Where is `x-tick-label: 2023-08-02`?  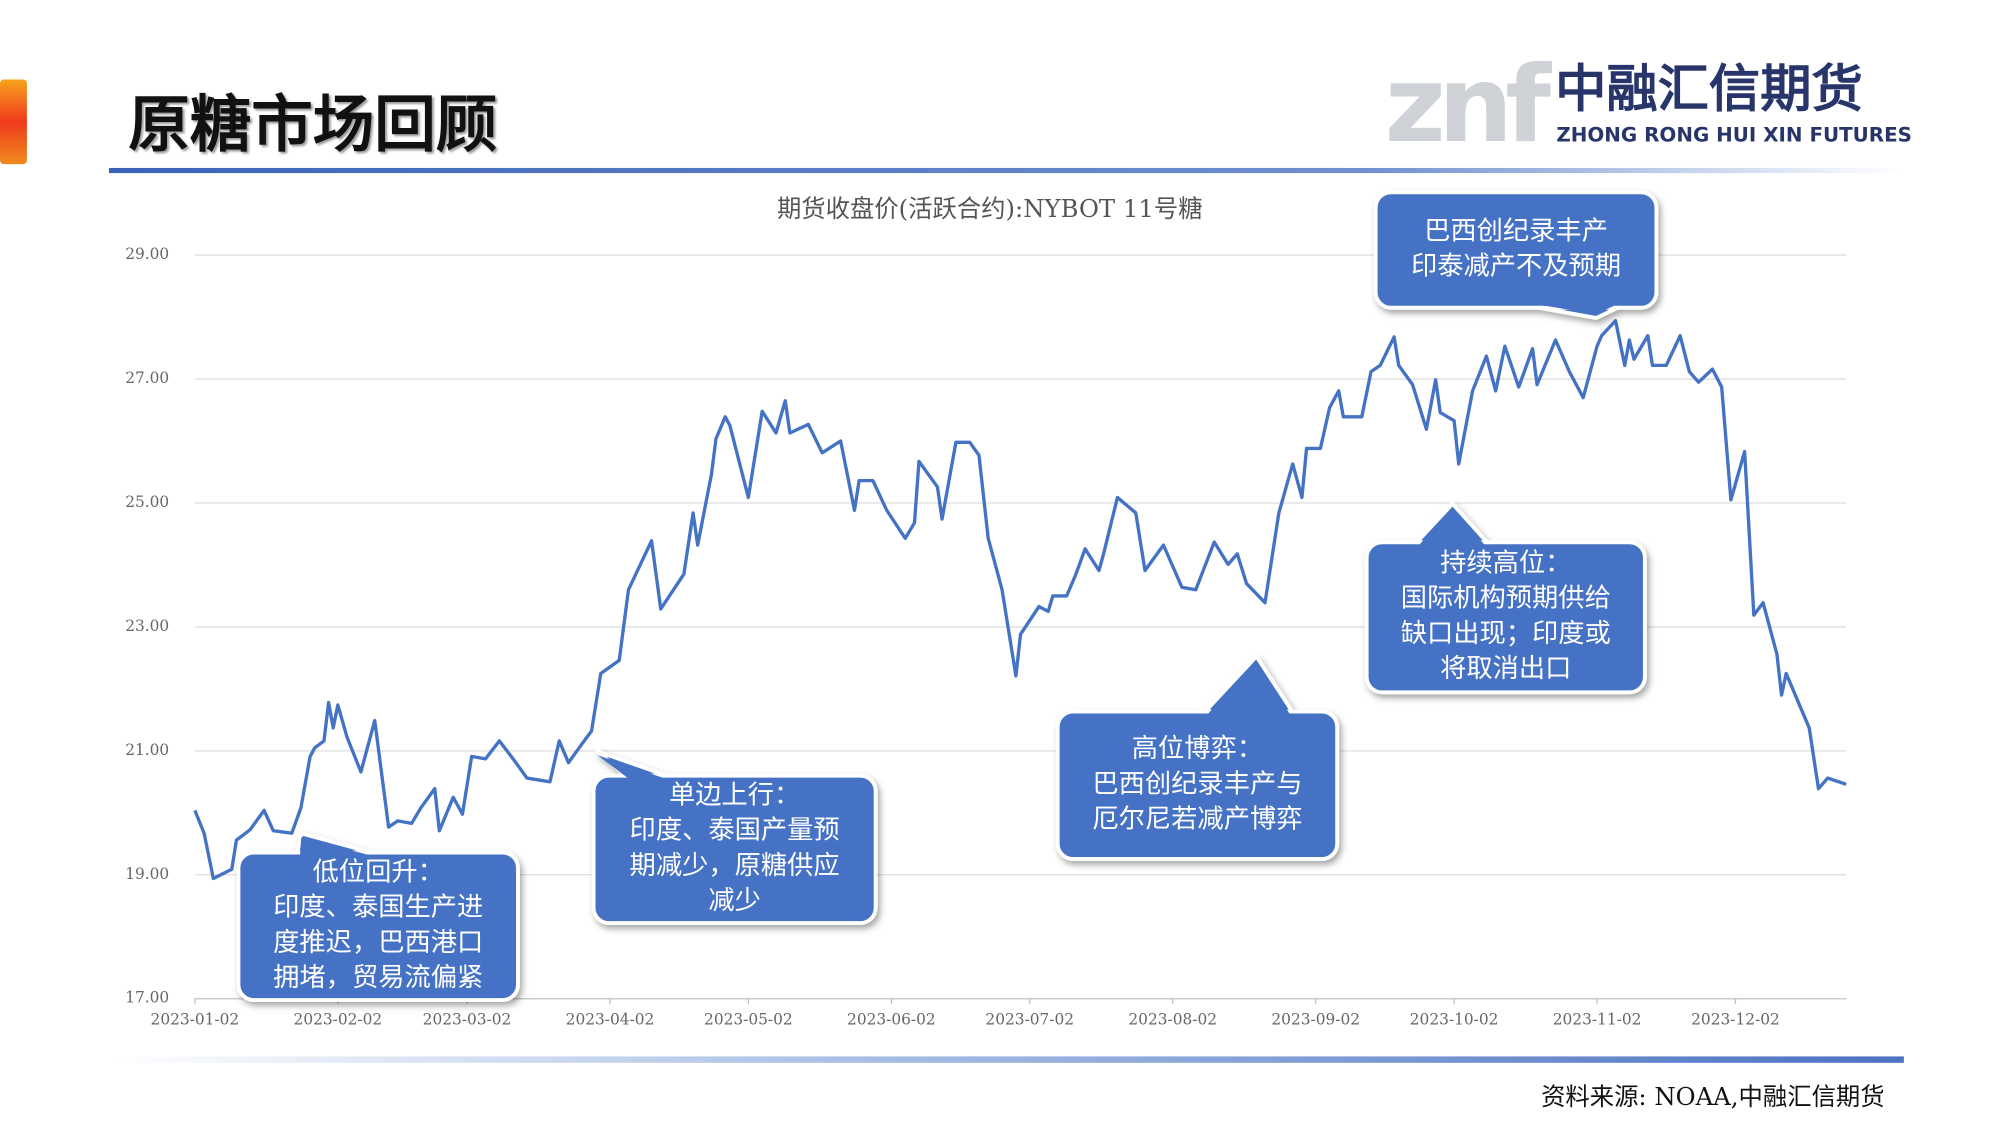 x-tick-label: 2023-08-02 is located at coordinates (1172, 1020).